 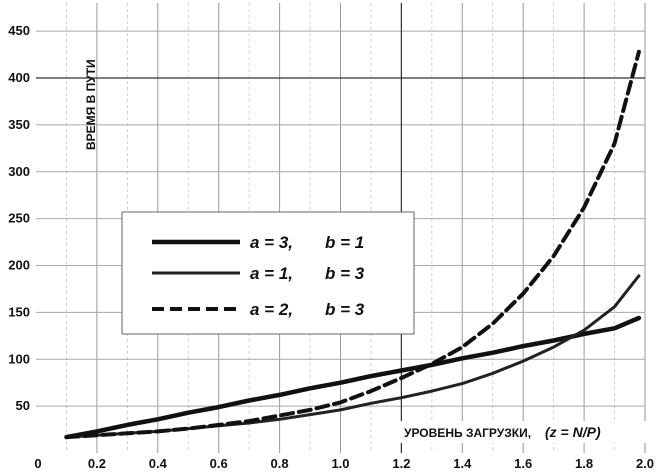 I want to click on legend-label-1b: b = 1, so click(x=344, y=242).